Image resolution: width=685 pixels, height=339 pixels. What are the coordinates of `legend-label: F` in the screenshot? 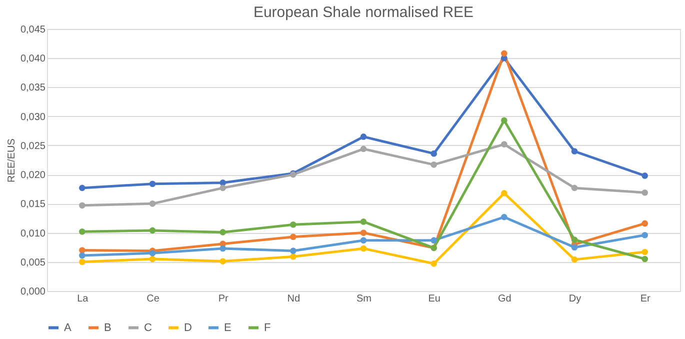 It's located at (267, 328).